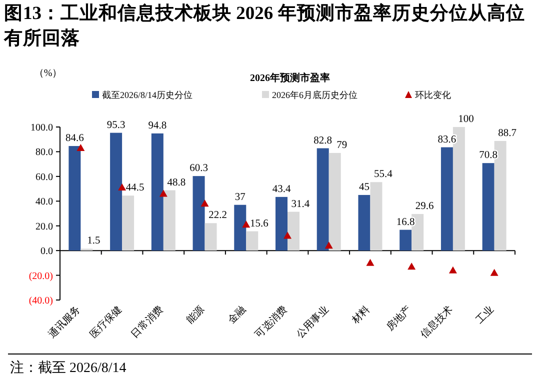 This screenshot has width=537, height=381. Describe the element at coordinates (93, 241) in the screenshot. I see `data-label: 1.5` at that location.